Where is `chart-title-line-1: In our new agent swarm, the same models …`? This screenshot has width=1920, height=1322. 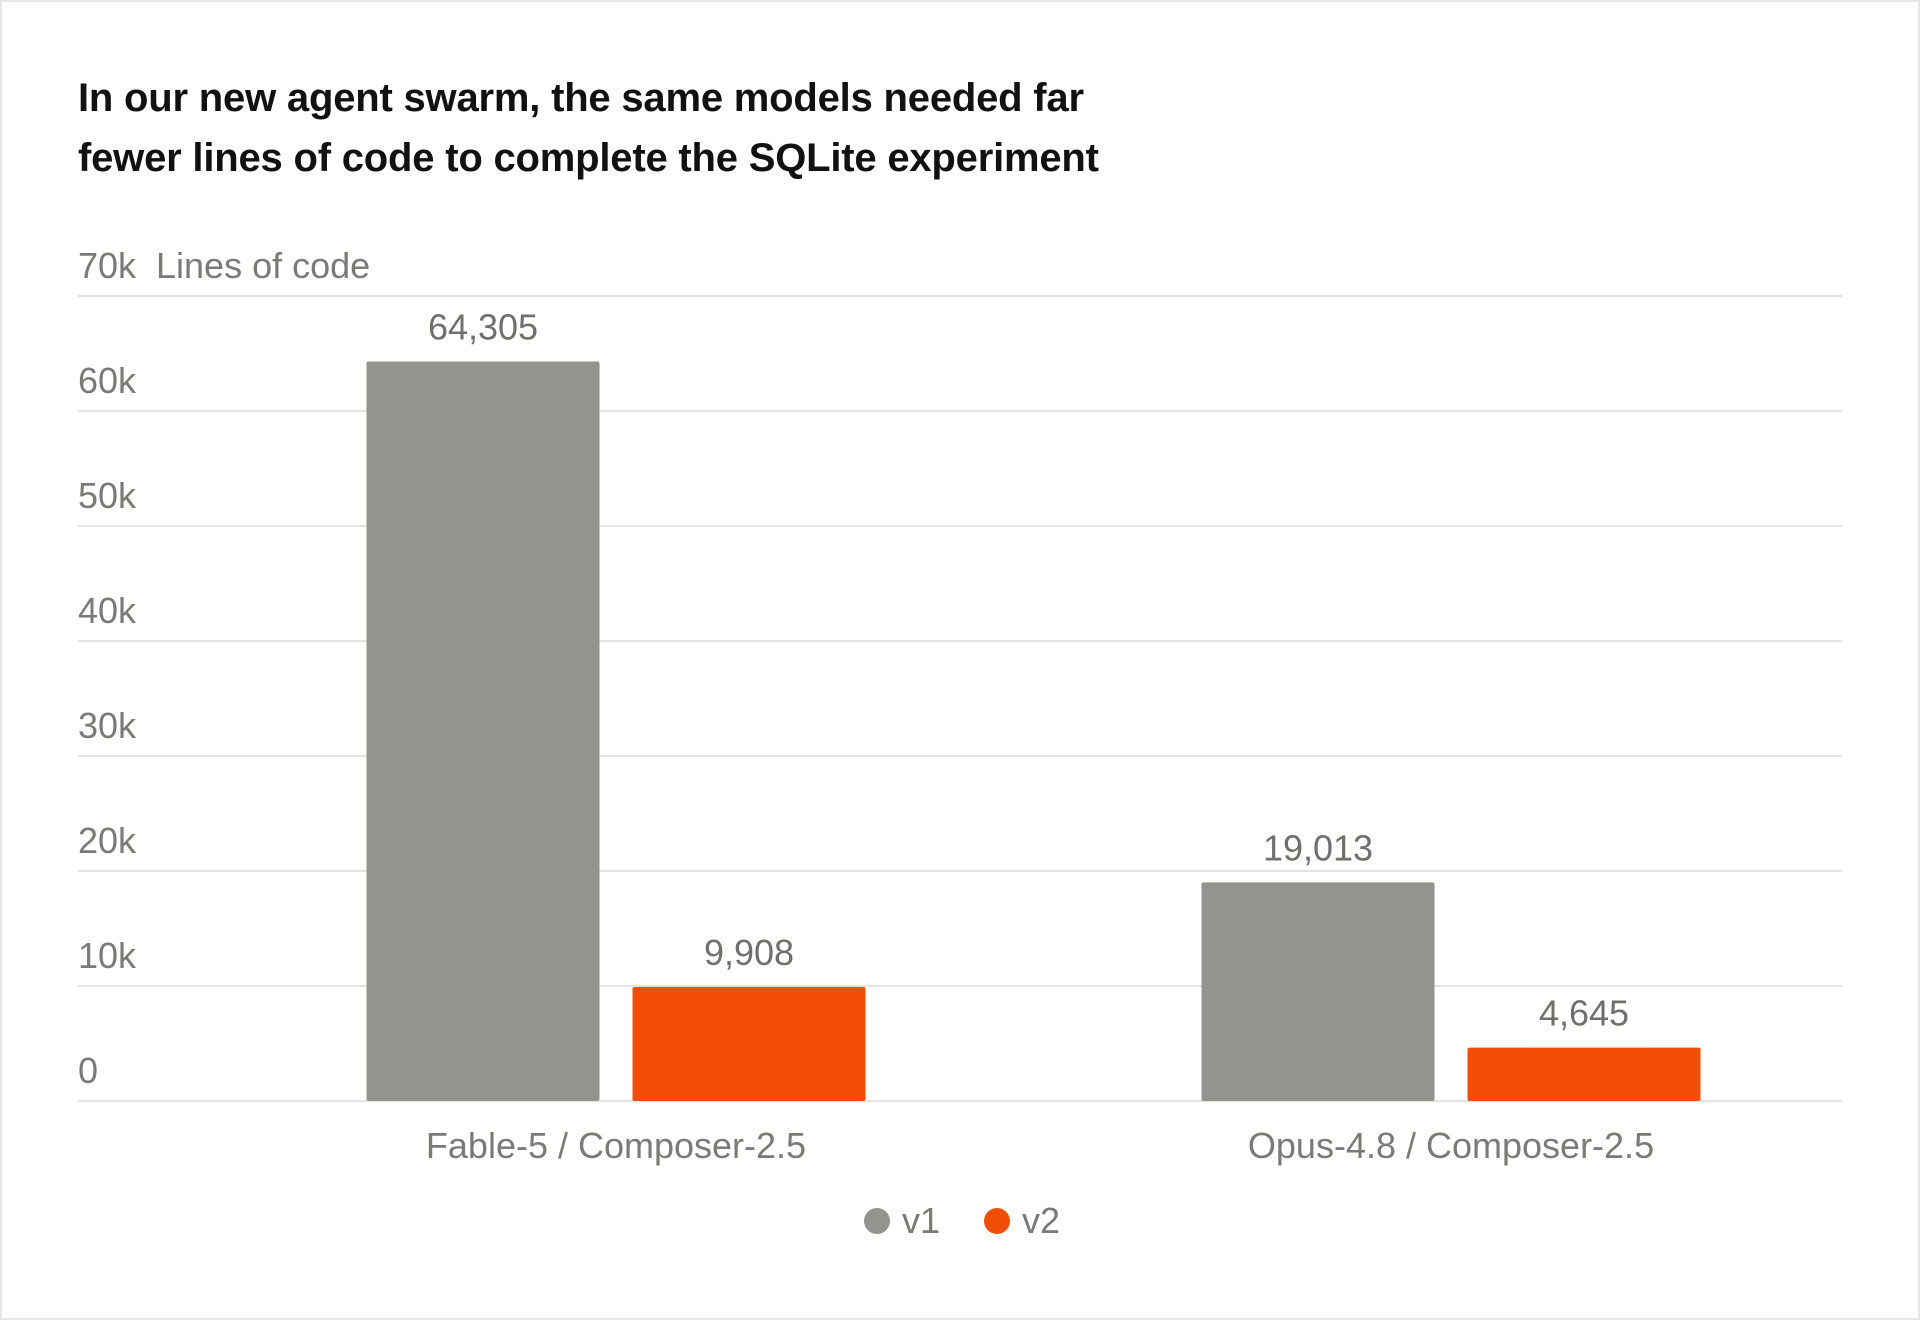 chart-title-line-1: In our new agent swarm, the same models … is located at coordinates (581, 98).